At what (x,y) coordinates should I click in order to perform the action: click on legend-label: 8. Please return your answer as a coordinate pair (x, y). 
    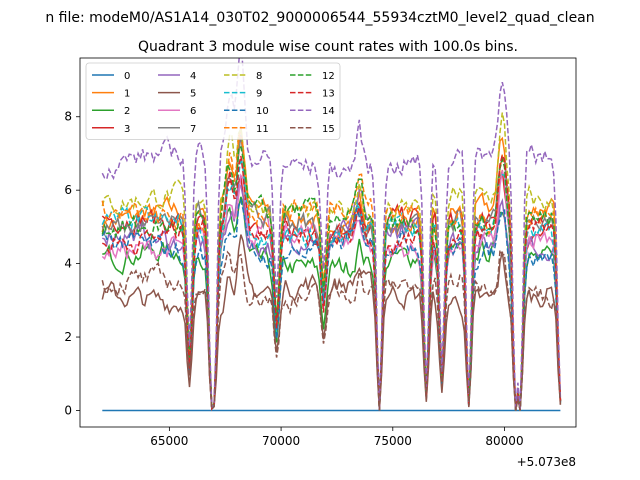
    Looking at the image, I should click on (259, 76).